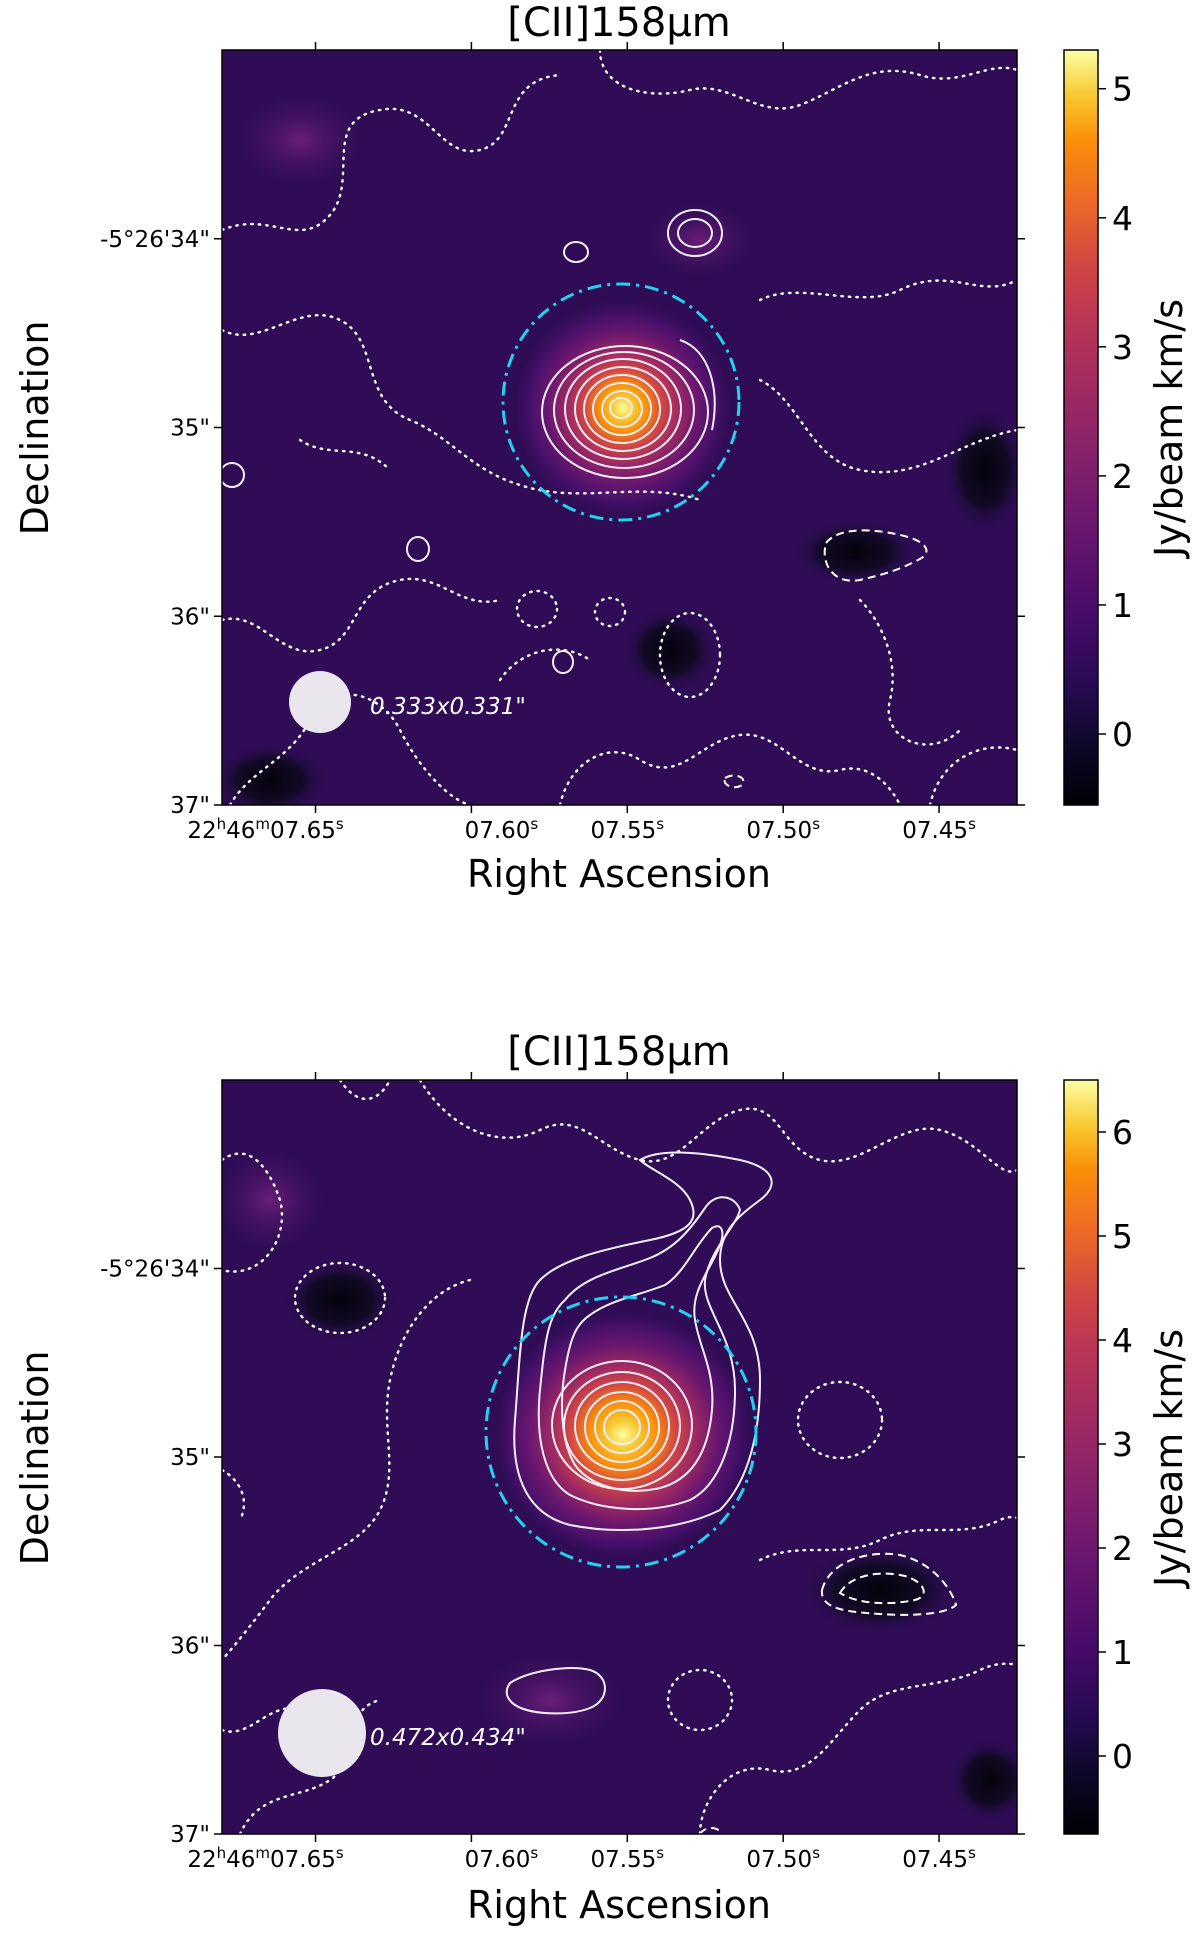 This screenshot has width=1200, height=1939. What do you see at coordinates (623, 408) in the screenshot?
I see `panel-1-source-emission` at bounding box center [623, 408].